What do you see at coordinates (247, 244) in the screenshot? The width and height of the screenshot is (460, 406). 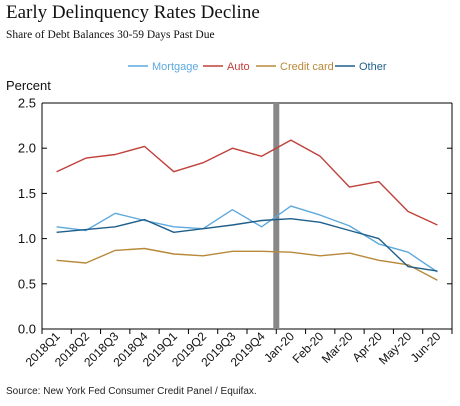 I see `series-line-other` at bounding box center [247, 244].